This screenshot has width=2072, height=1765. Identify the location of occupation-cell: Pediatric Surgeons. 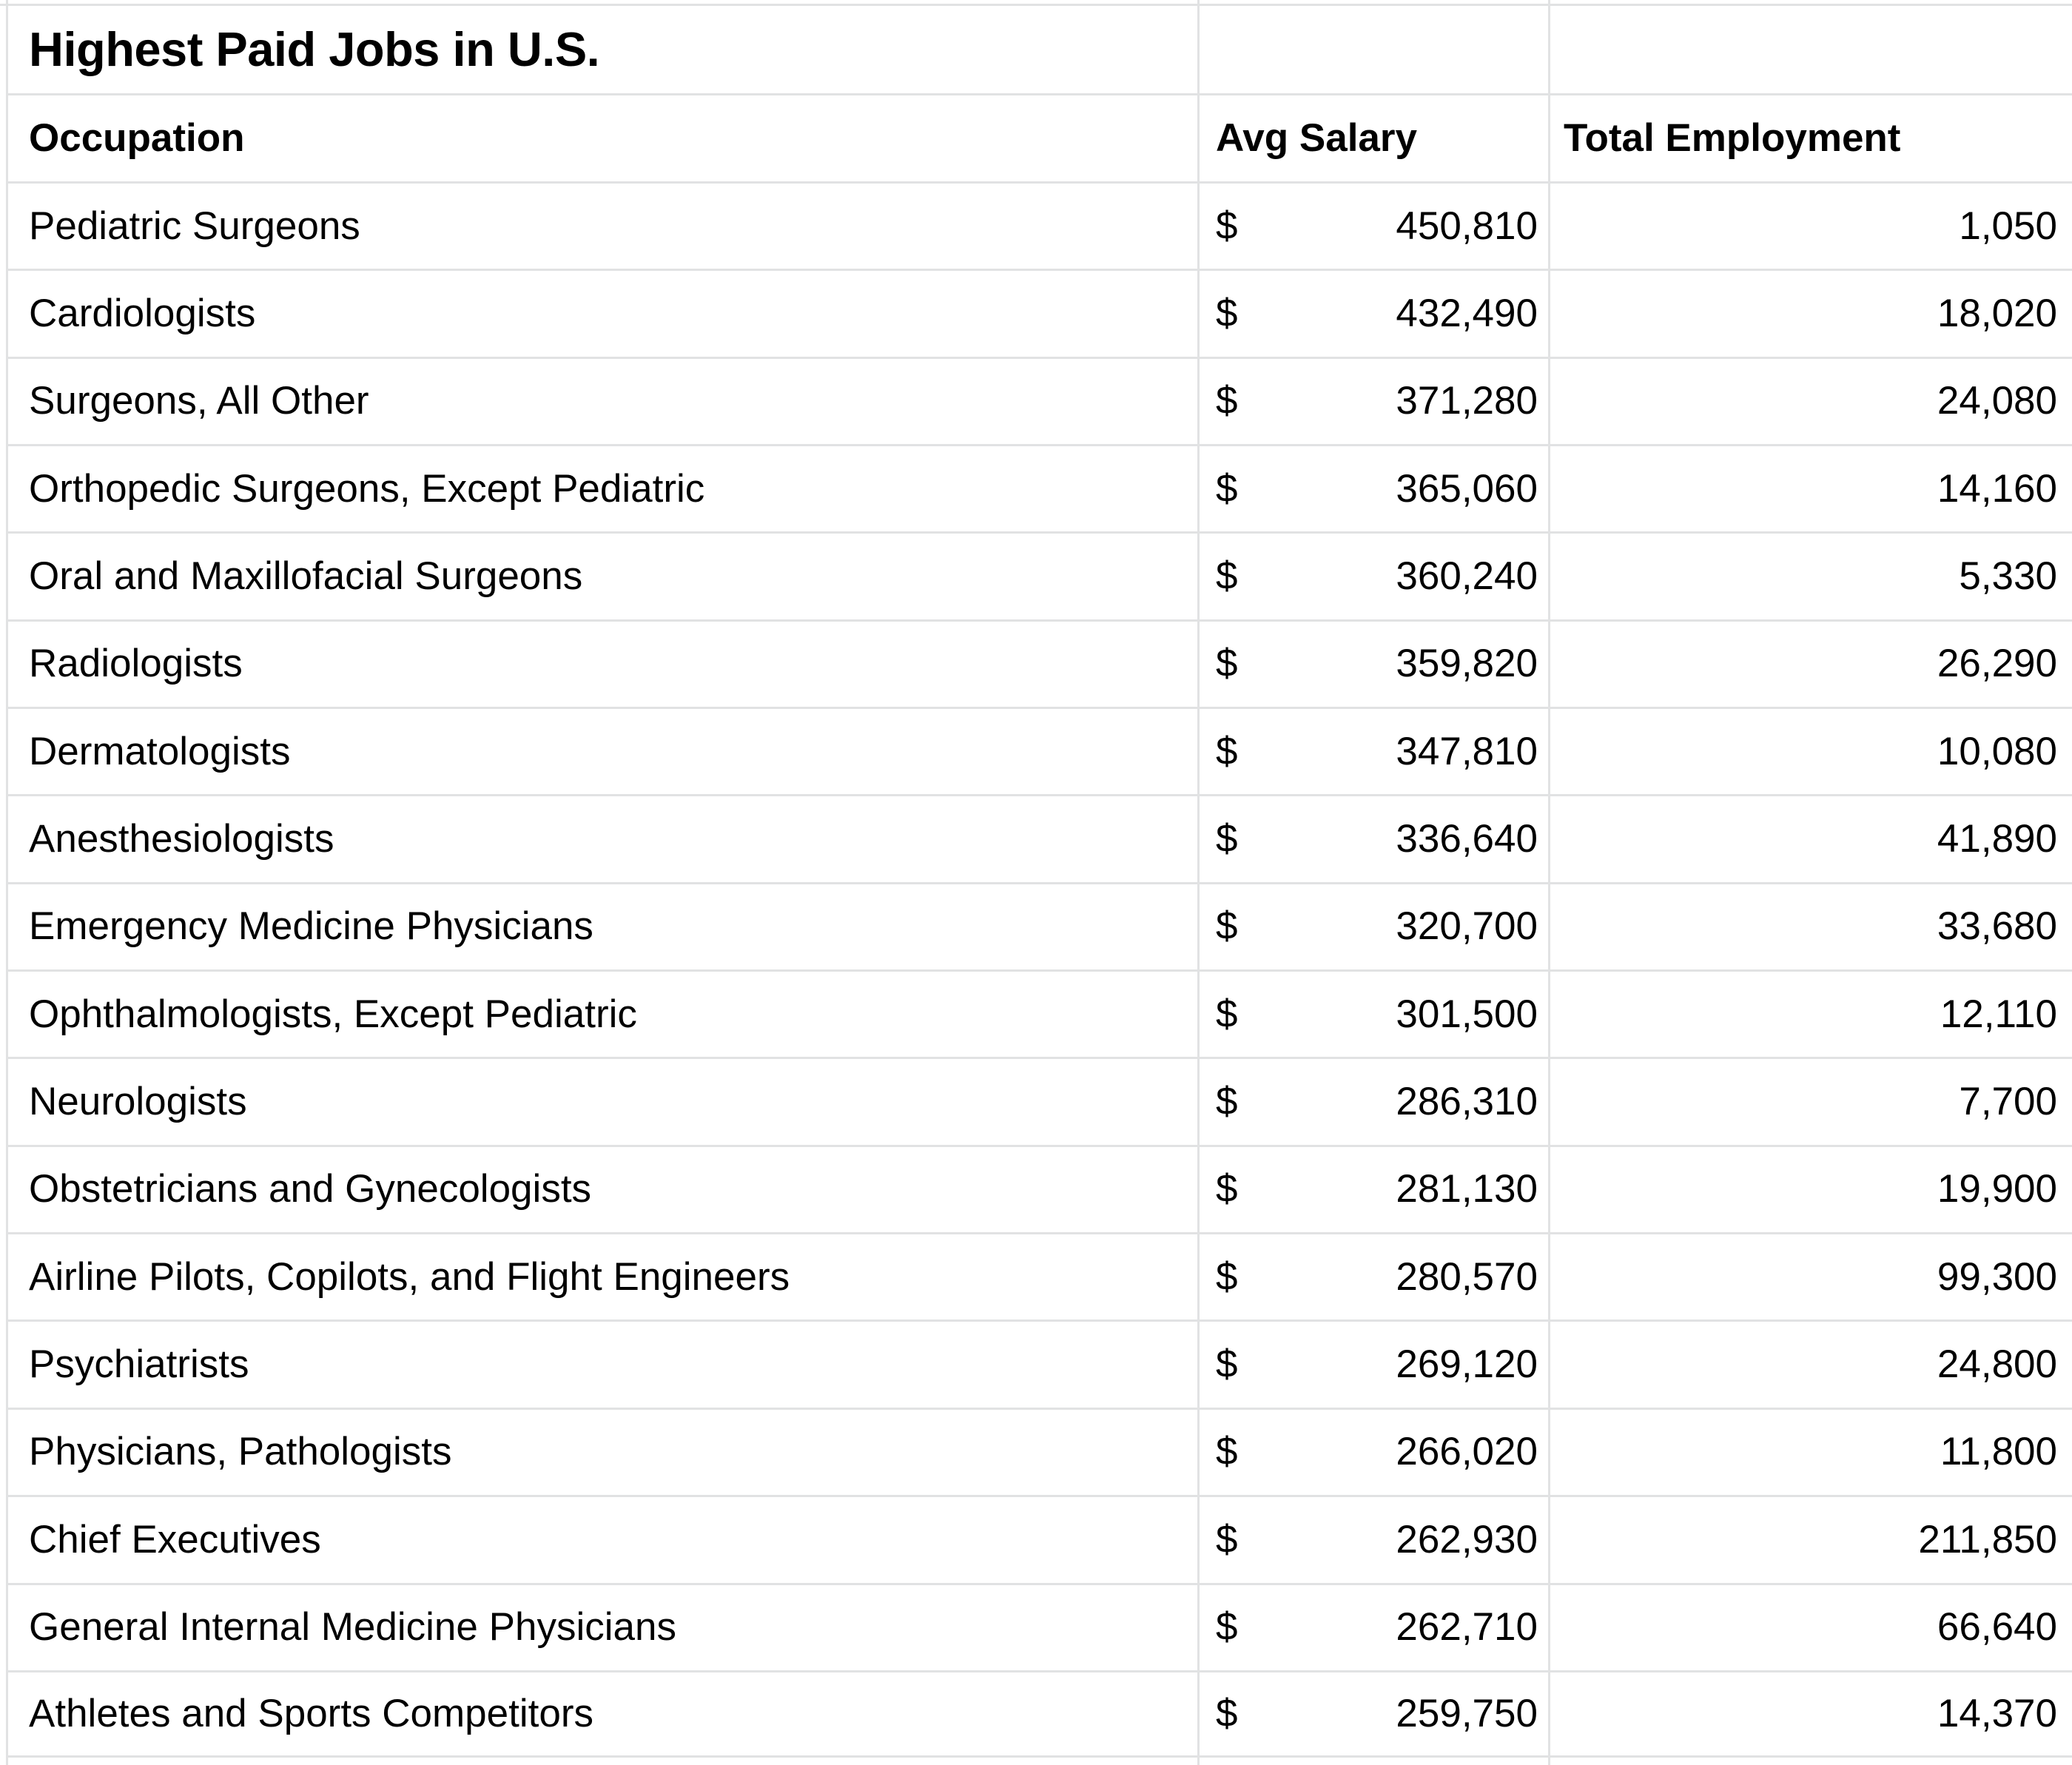
(601, 225).